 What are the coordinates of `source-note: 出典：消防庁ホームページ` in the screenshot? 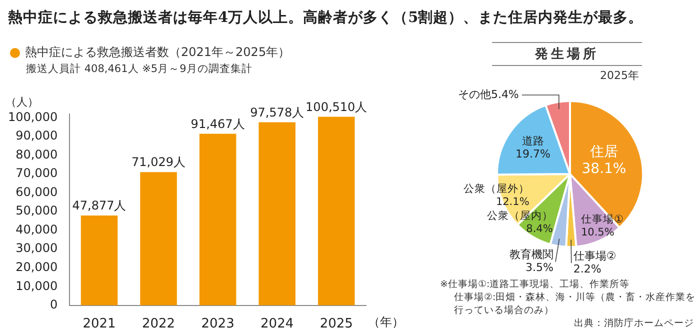 It's located at (634, 323).